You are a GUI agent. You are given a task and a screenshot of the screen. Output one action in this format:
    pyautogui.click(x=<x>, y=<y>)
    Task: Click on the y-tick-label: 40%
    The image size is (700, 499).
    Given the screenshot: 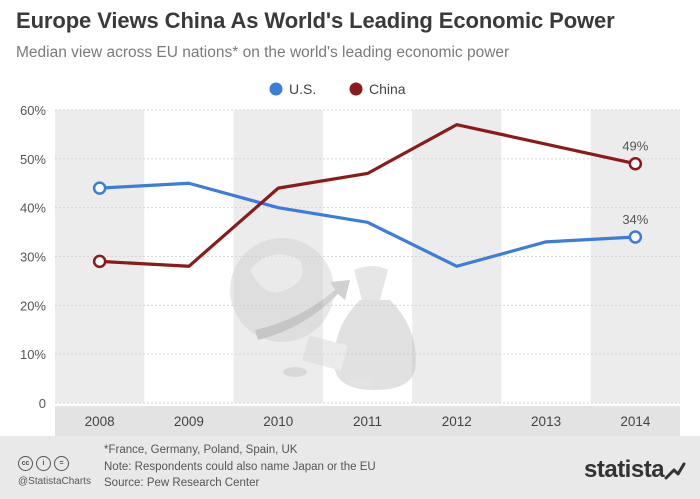 What is the action you would take?
    pyautogui.click(x=33, y=208)
    